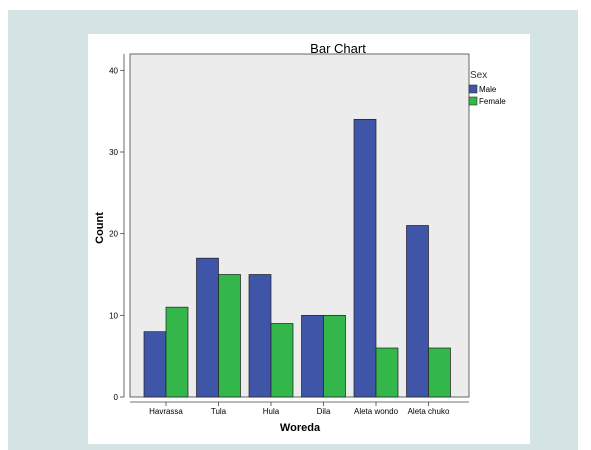 This screenshot has width=591, height=450. Describe the element at coordinates (417, 311) in the screenshot. I see `bar-male-aleta-chuko` at that location.